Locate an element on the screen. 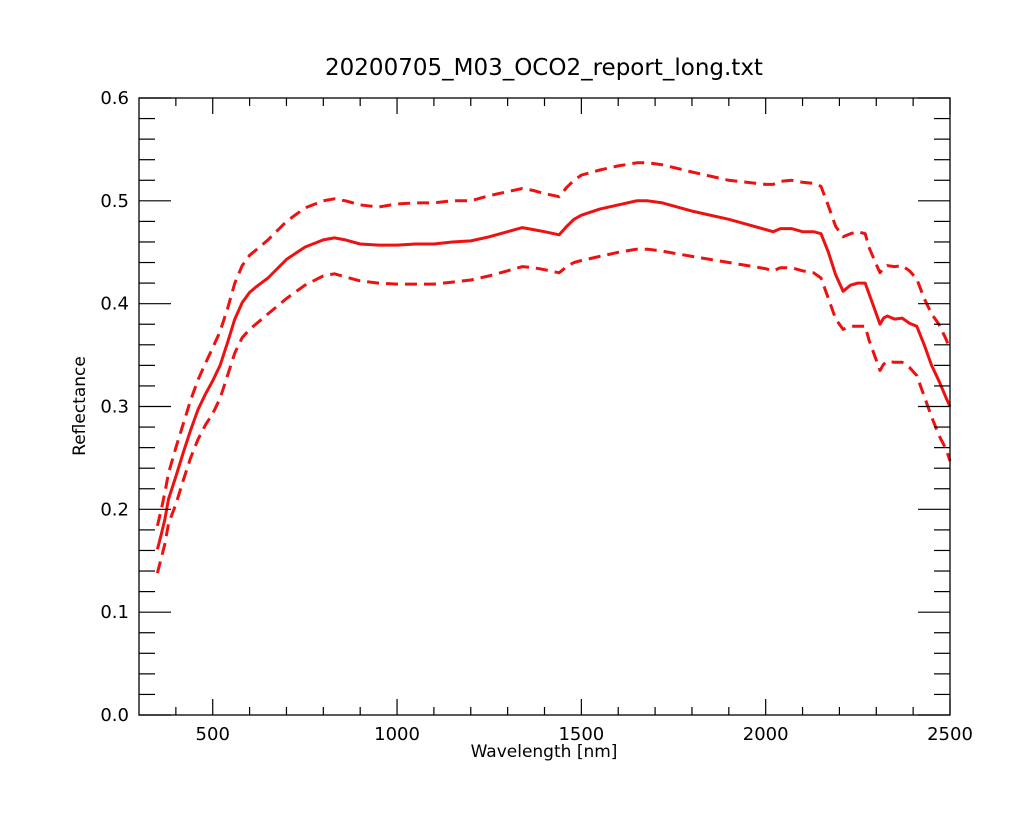  y-tick-label: 0.2 is located at coordinates (114, 509).